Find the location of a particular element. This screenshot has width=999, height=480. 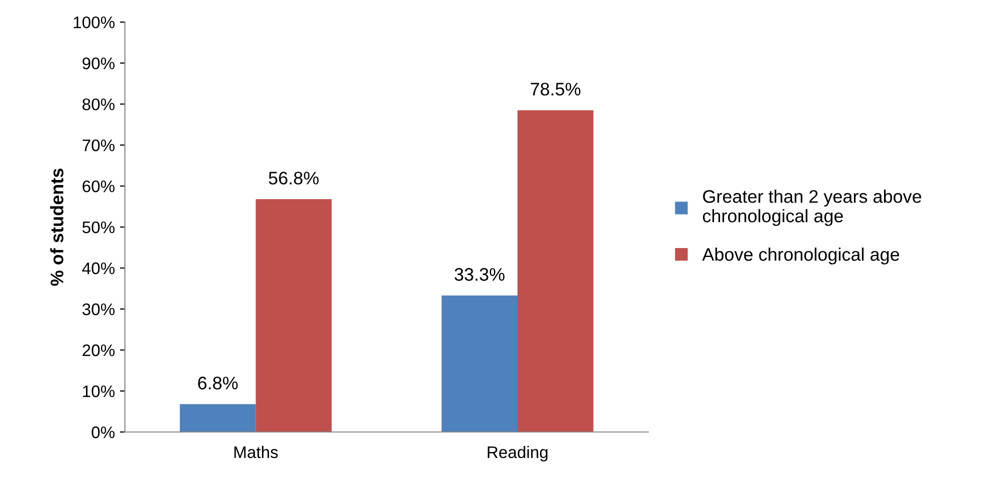

y-tick-label: 70% is located at coordinates (98, 145).